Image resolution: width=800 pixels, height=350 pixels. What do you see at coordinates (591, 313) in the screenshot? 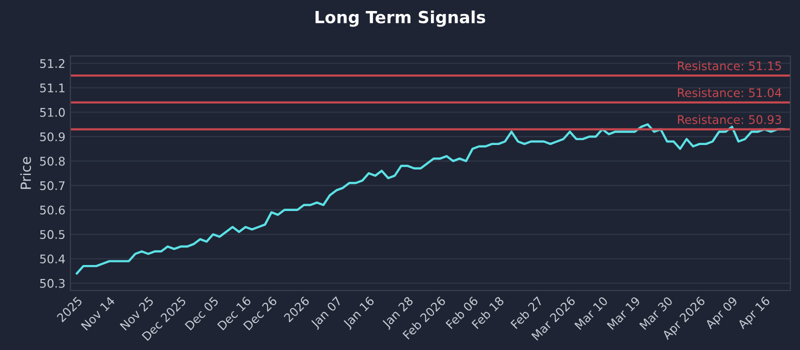
I see `x-tick-label: Mar 10` at bounding box center [591, 313].